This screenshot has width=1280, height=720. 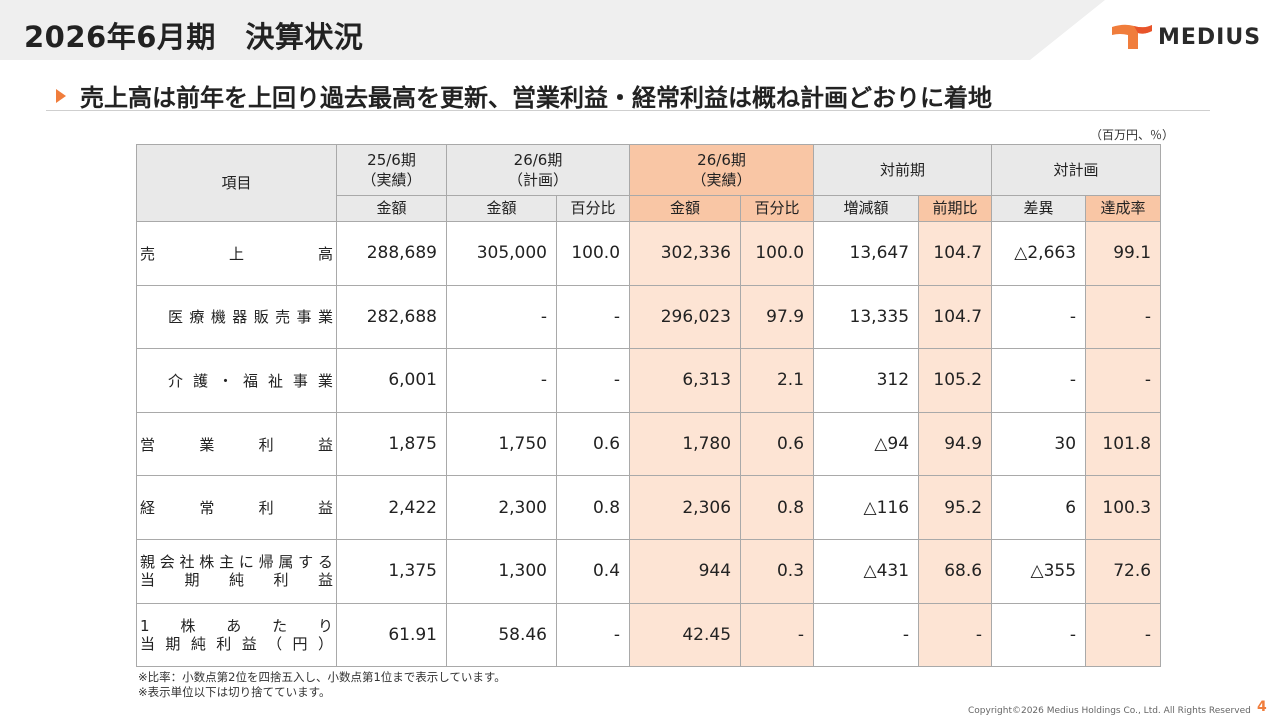 I want to click on cell-plan-amount: 305,000, so click(x=501, y=253).